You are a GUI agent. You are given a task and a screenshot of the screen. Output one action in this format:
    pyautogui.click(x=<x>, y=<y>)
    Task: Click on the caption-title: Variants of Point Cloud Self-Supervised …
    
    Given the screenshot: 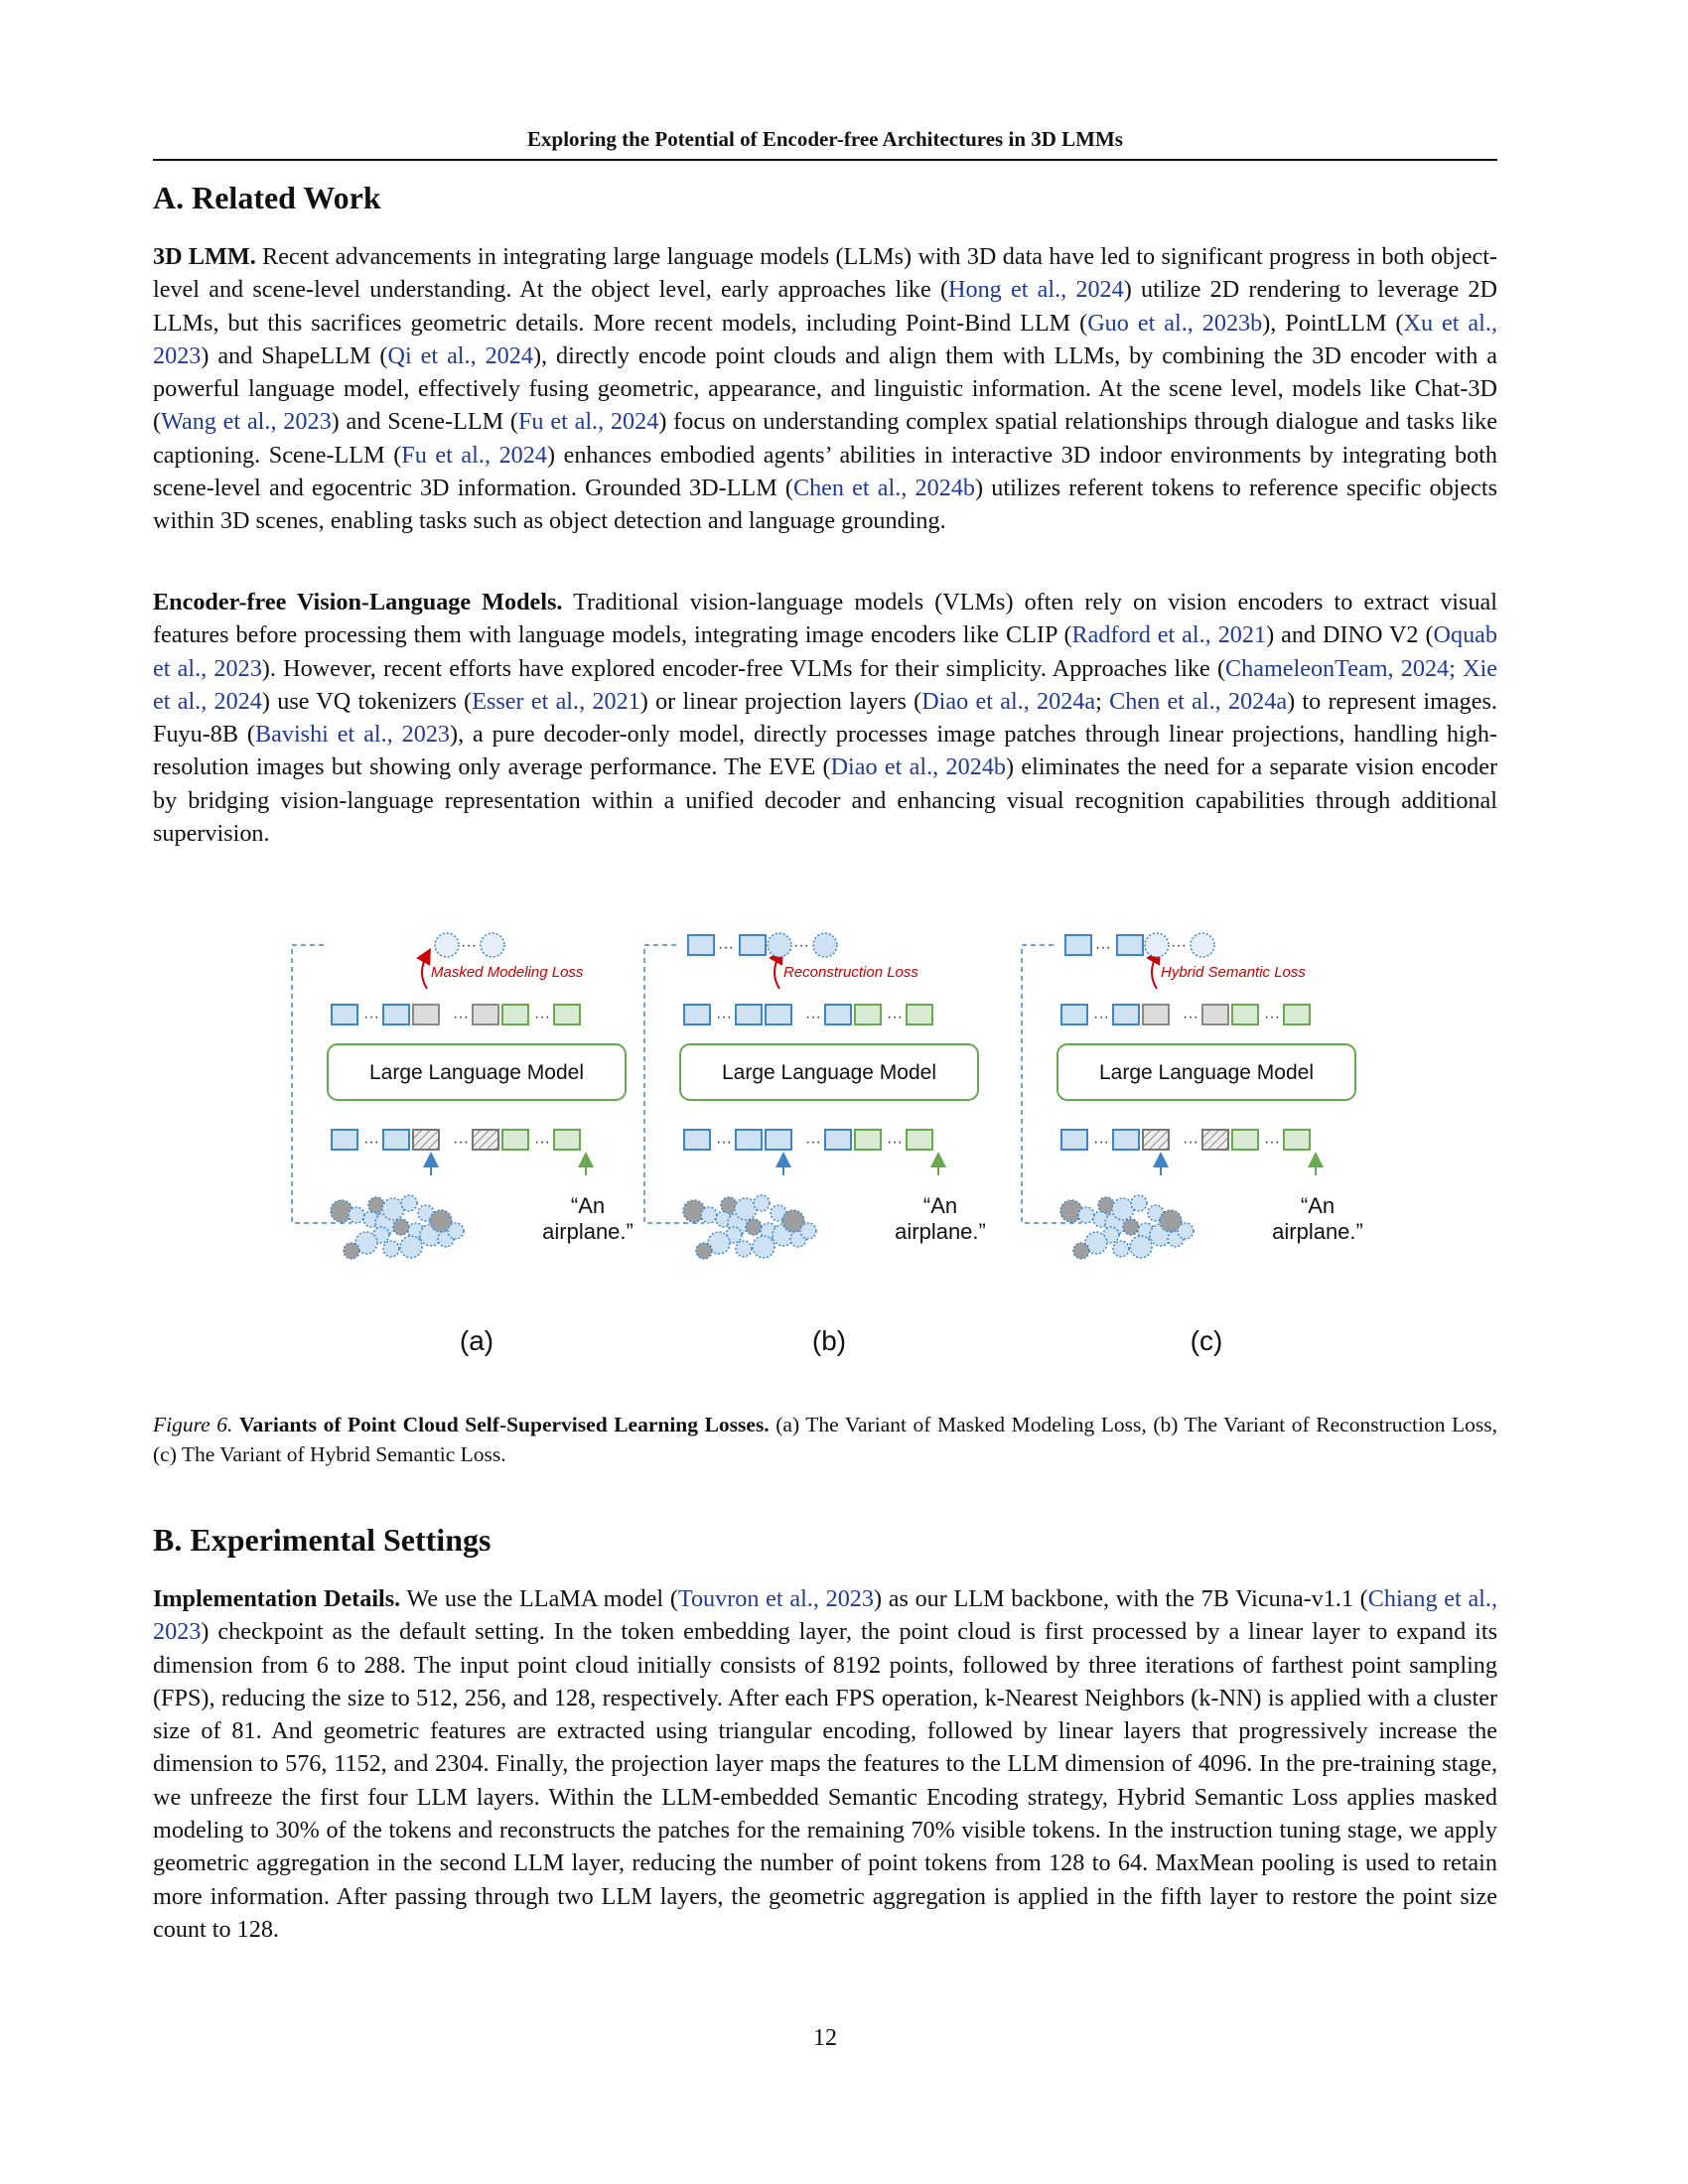 What is the action you would take?
    pyautogui.click(x=504, y=1424)
    